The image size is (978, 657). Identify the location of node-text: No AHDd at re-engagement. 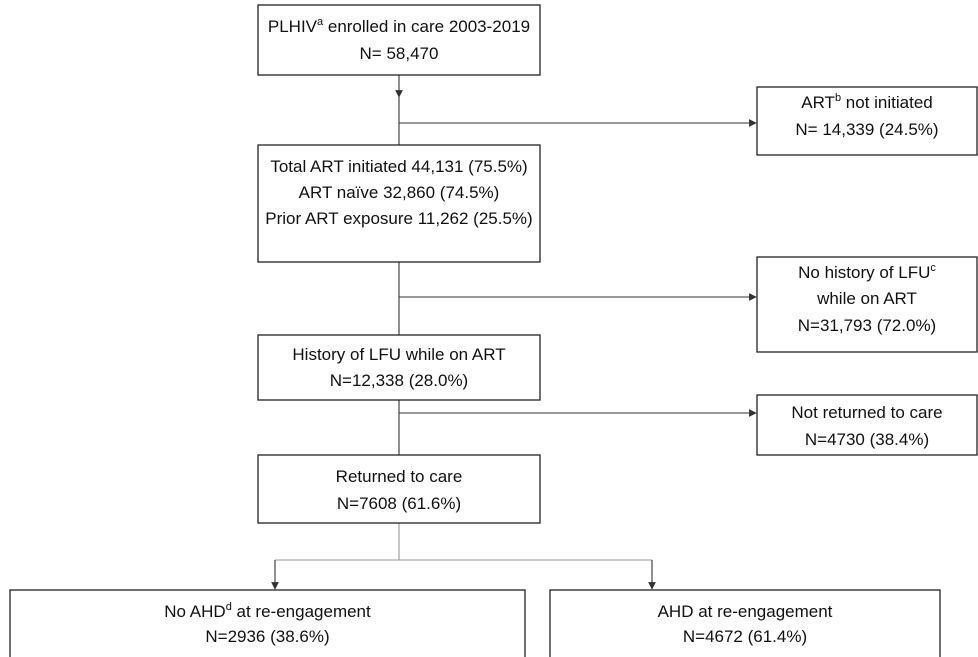
(267, 611).